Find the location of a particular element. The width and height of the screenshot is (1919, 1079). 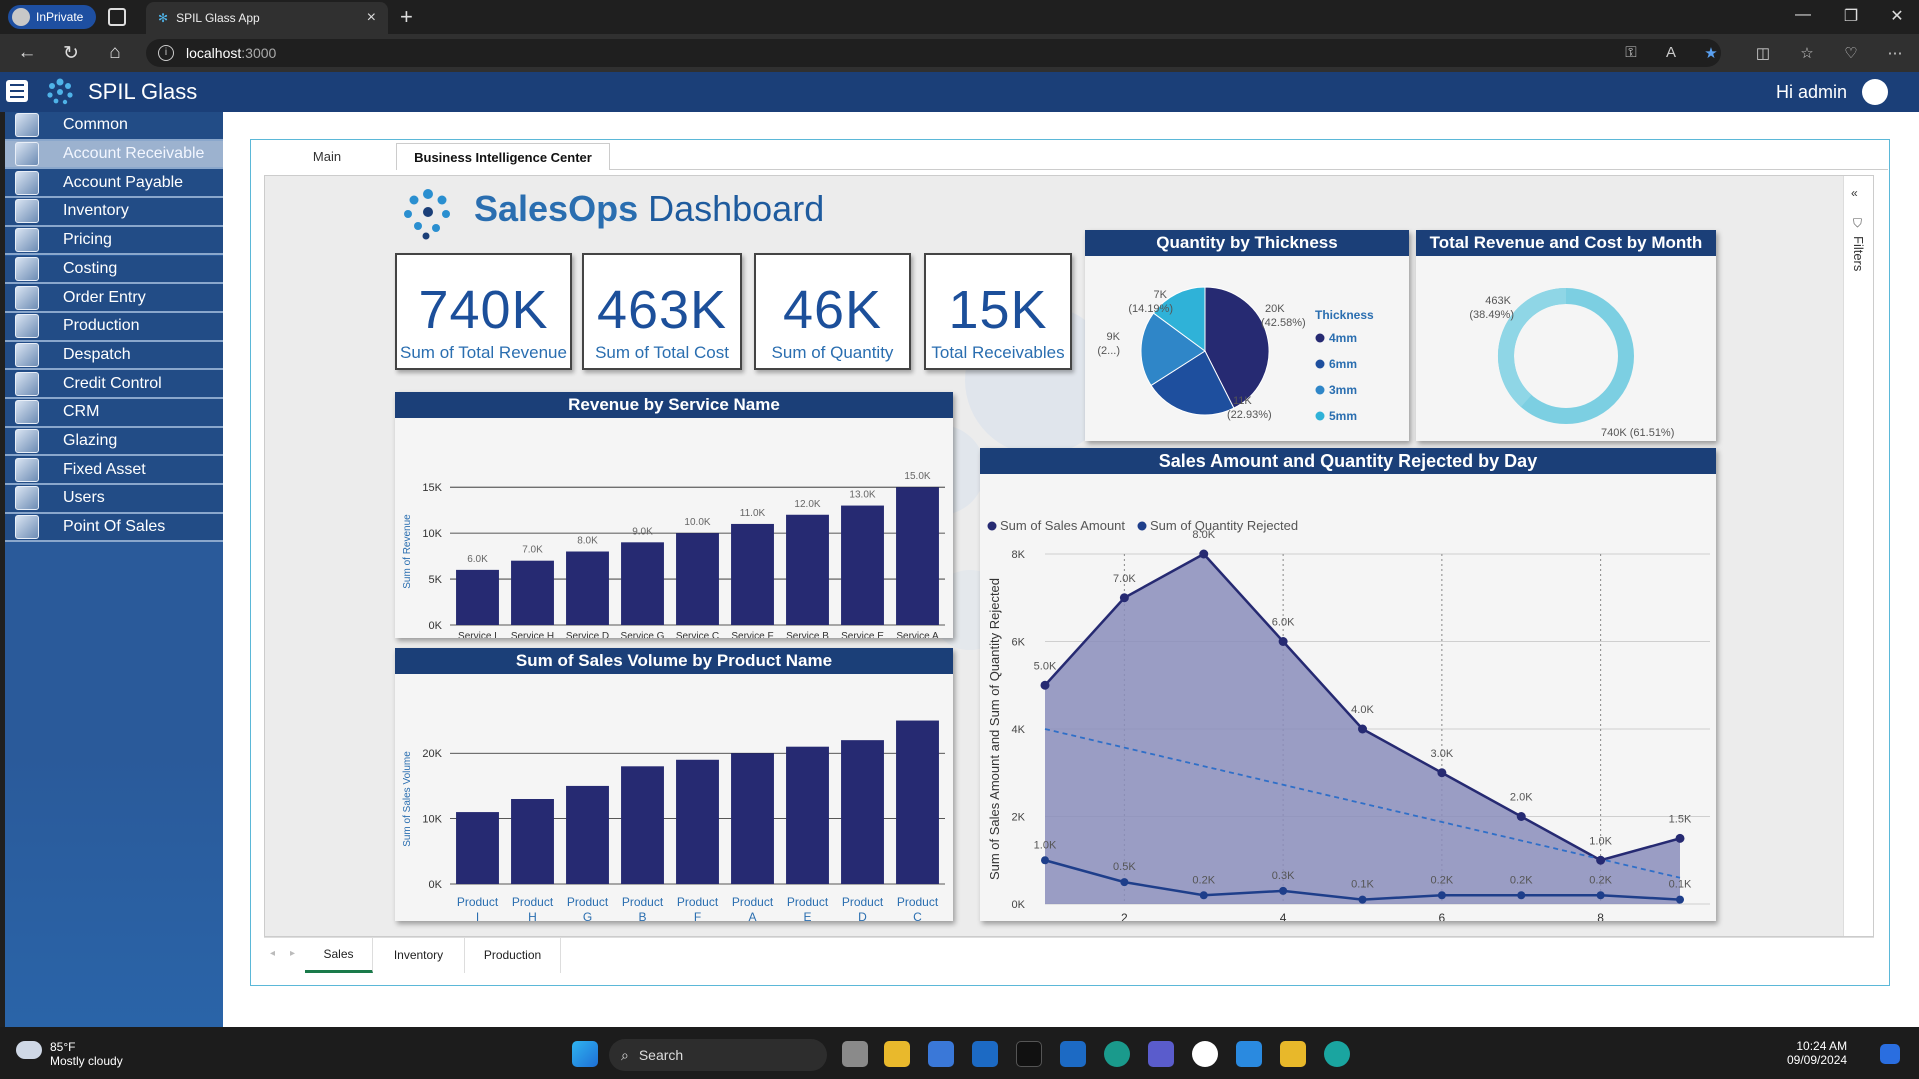

data-label: 11.0K is located at coordinates (753, 513).